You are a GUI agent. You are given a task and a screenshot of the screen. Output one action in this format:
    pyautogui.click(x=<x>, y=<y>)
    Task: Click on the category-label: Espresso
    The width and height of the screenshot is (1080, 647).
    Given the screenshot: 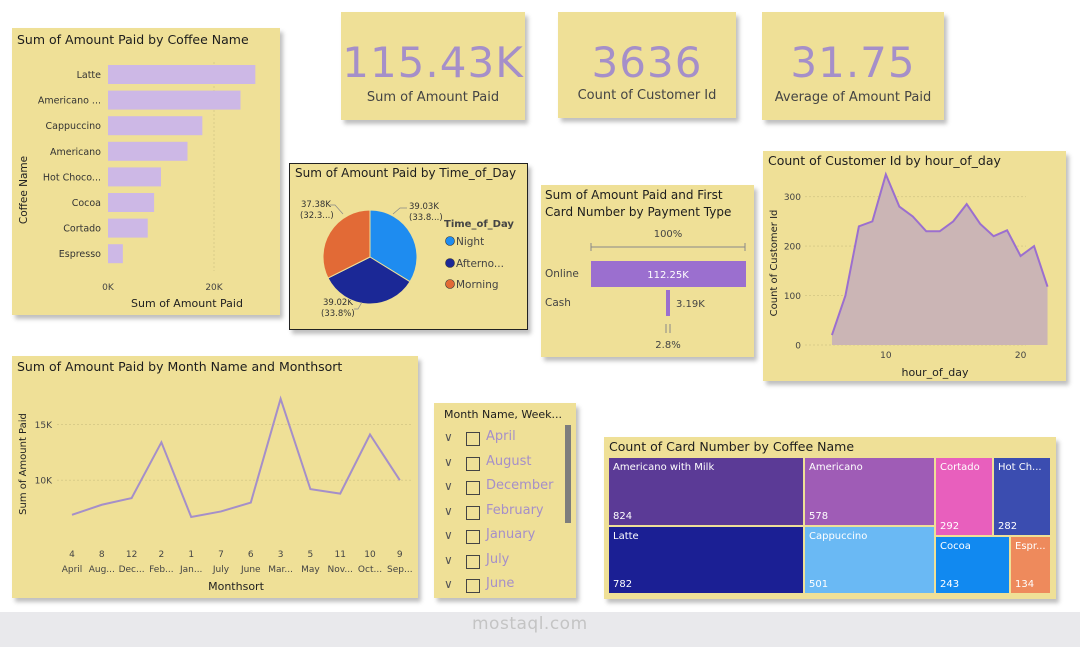 What is the action you would take?
    pyautogui.click(x=80, y=254)
    